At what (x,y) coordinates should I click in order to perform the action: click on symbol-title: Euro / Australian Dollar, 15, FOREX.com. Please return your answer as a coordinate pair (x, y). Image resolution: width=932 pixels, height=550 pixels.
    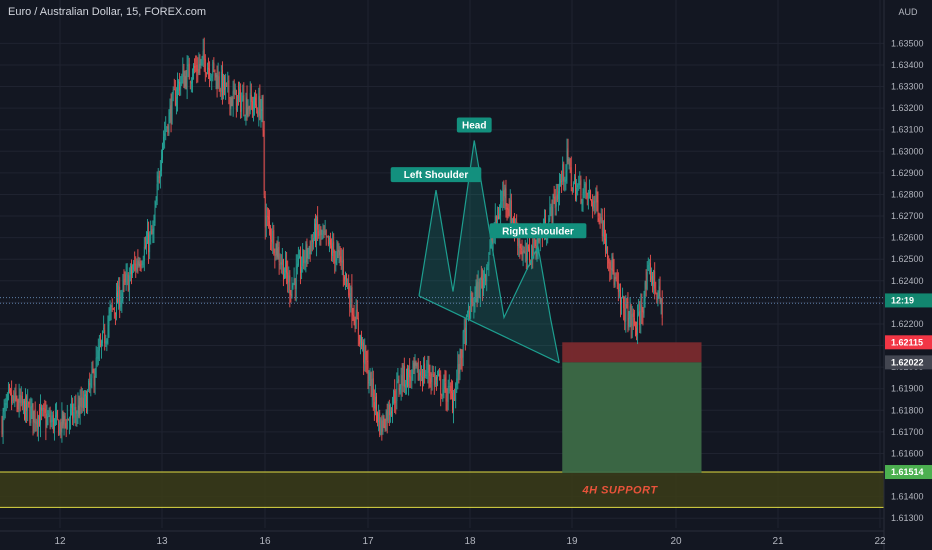
    Looking at the image, I should click on (107, 12).